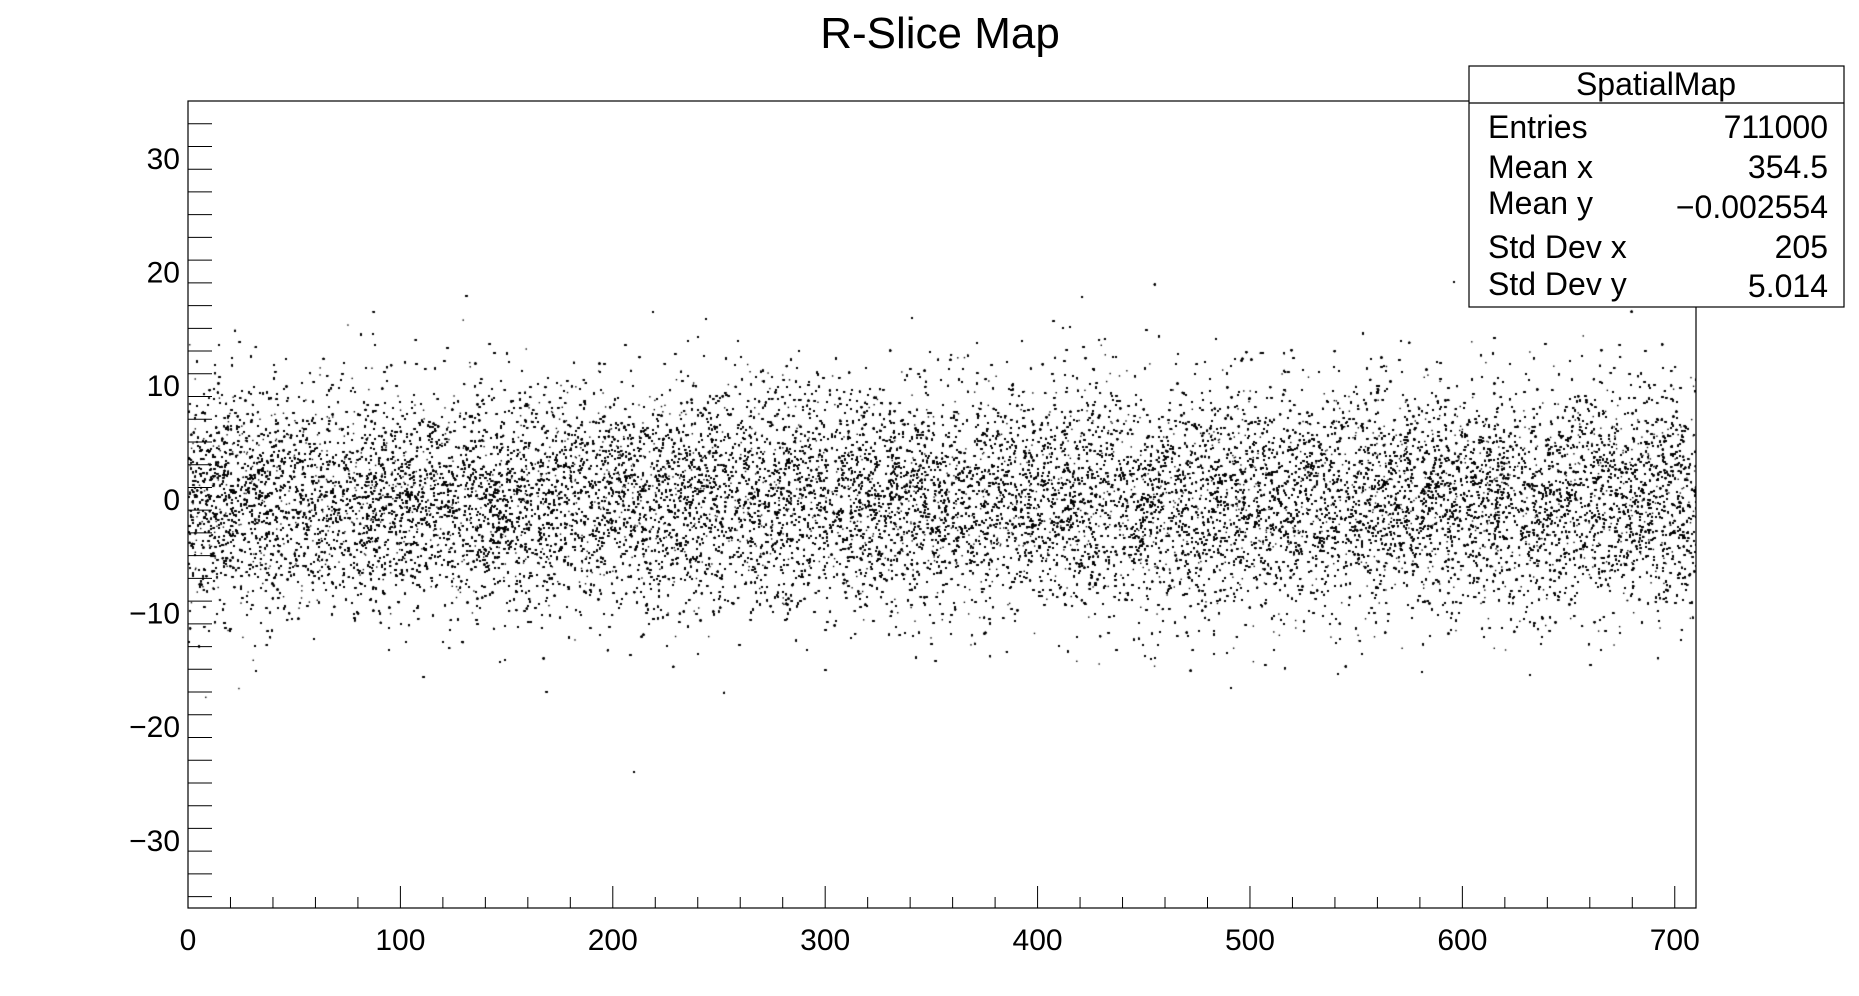 The height and width of the screenshot is (996, 1859). What do you see at coordinates (163, 159) in the screenshot?
I see `y-tick-label: 30` at bounding box center [163, 159].